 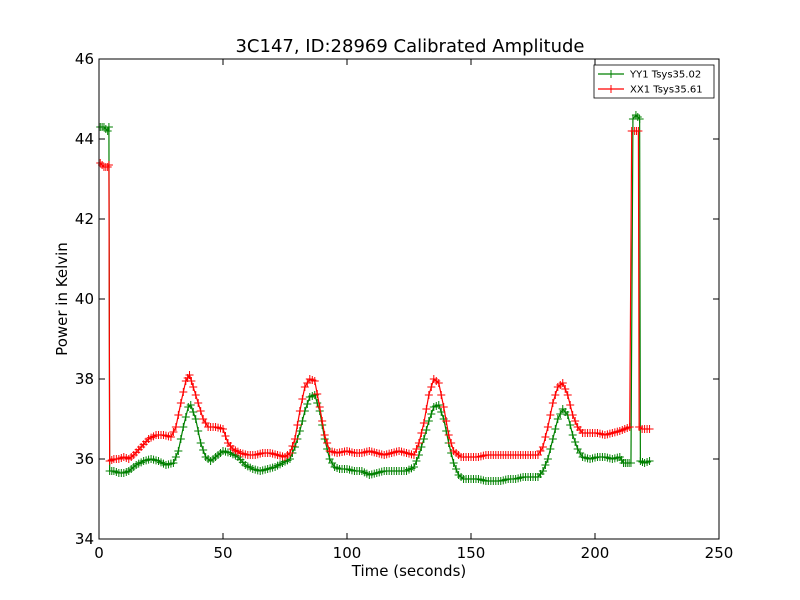 What do you see at coordinates (84, 459) in the screenshot?
I see `y-tick-label: 36` at bounding box center [84, 459].